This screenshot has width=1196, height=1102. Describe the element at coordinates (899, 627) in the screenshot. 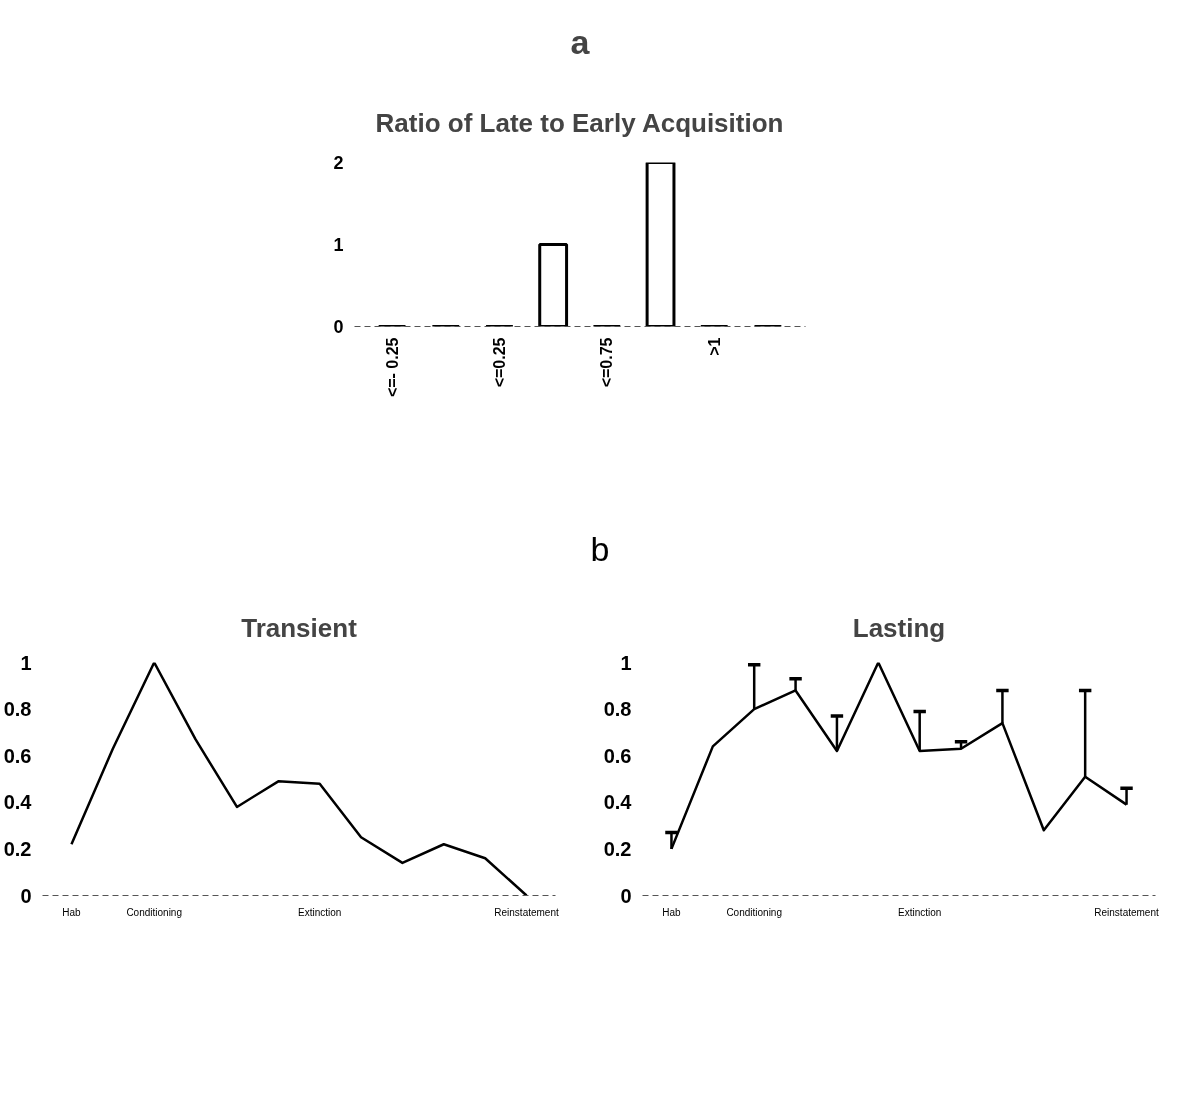

I see `chart-title: Lasting` at that location.